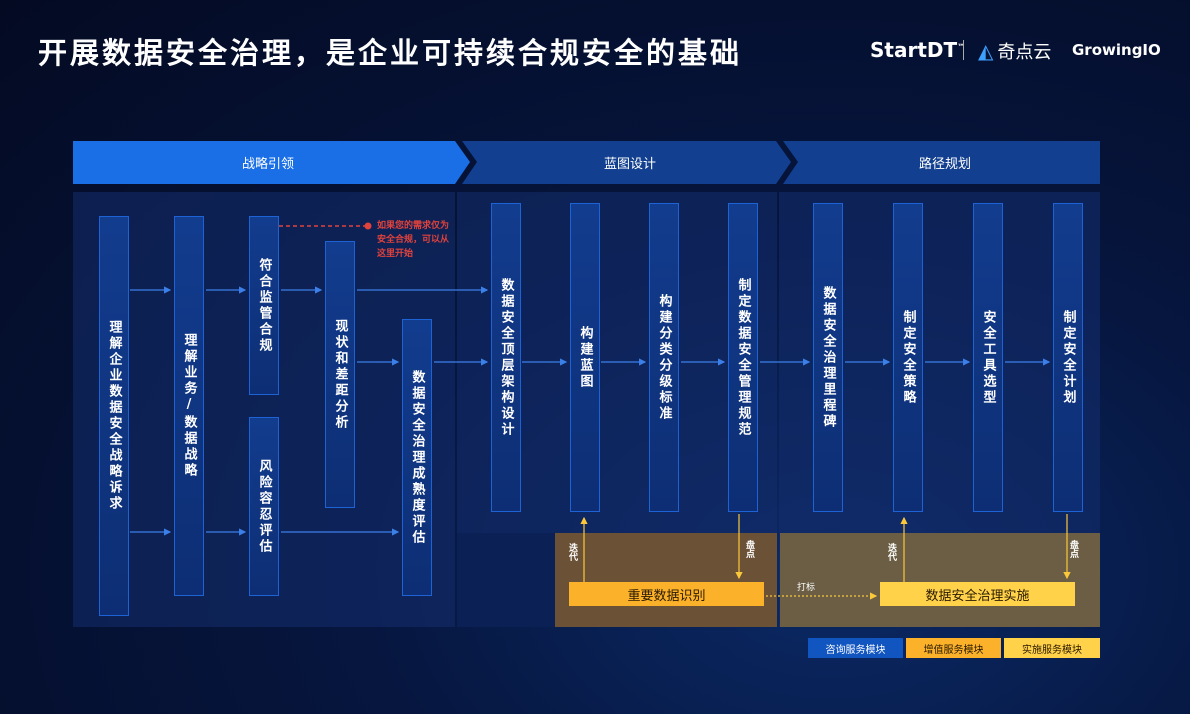  What do you see at coordinates (417, 457) in the screenshot?
I see `step-maturity-assessment: 数据安全治理成熟度评估` at bounding box center [417, 457].